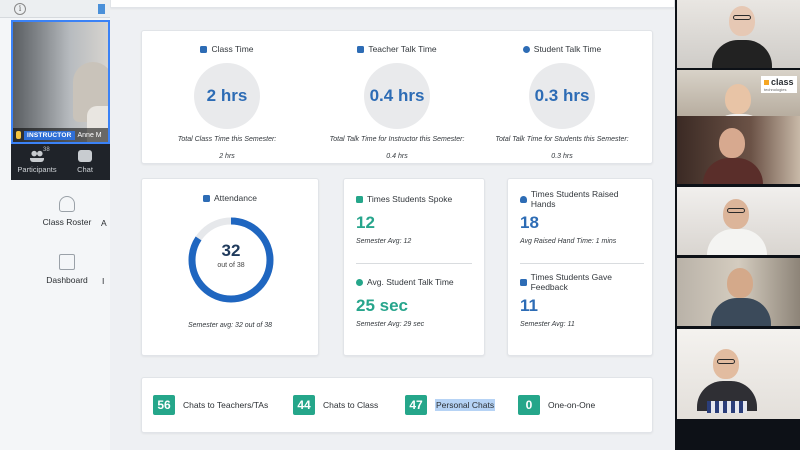 The height and width of the screenshot is (450, 800). I want to click on students-spoke-title: Times Students Spoke, so click(410, 199).